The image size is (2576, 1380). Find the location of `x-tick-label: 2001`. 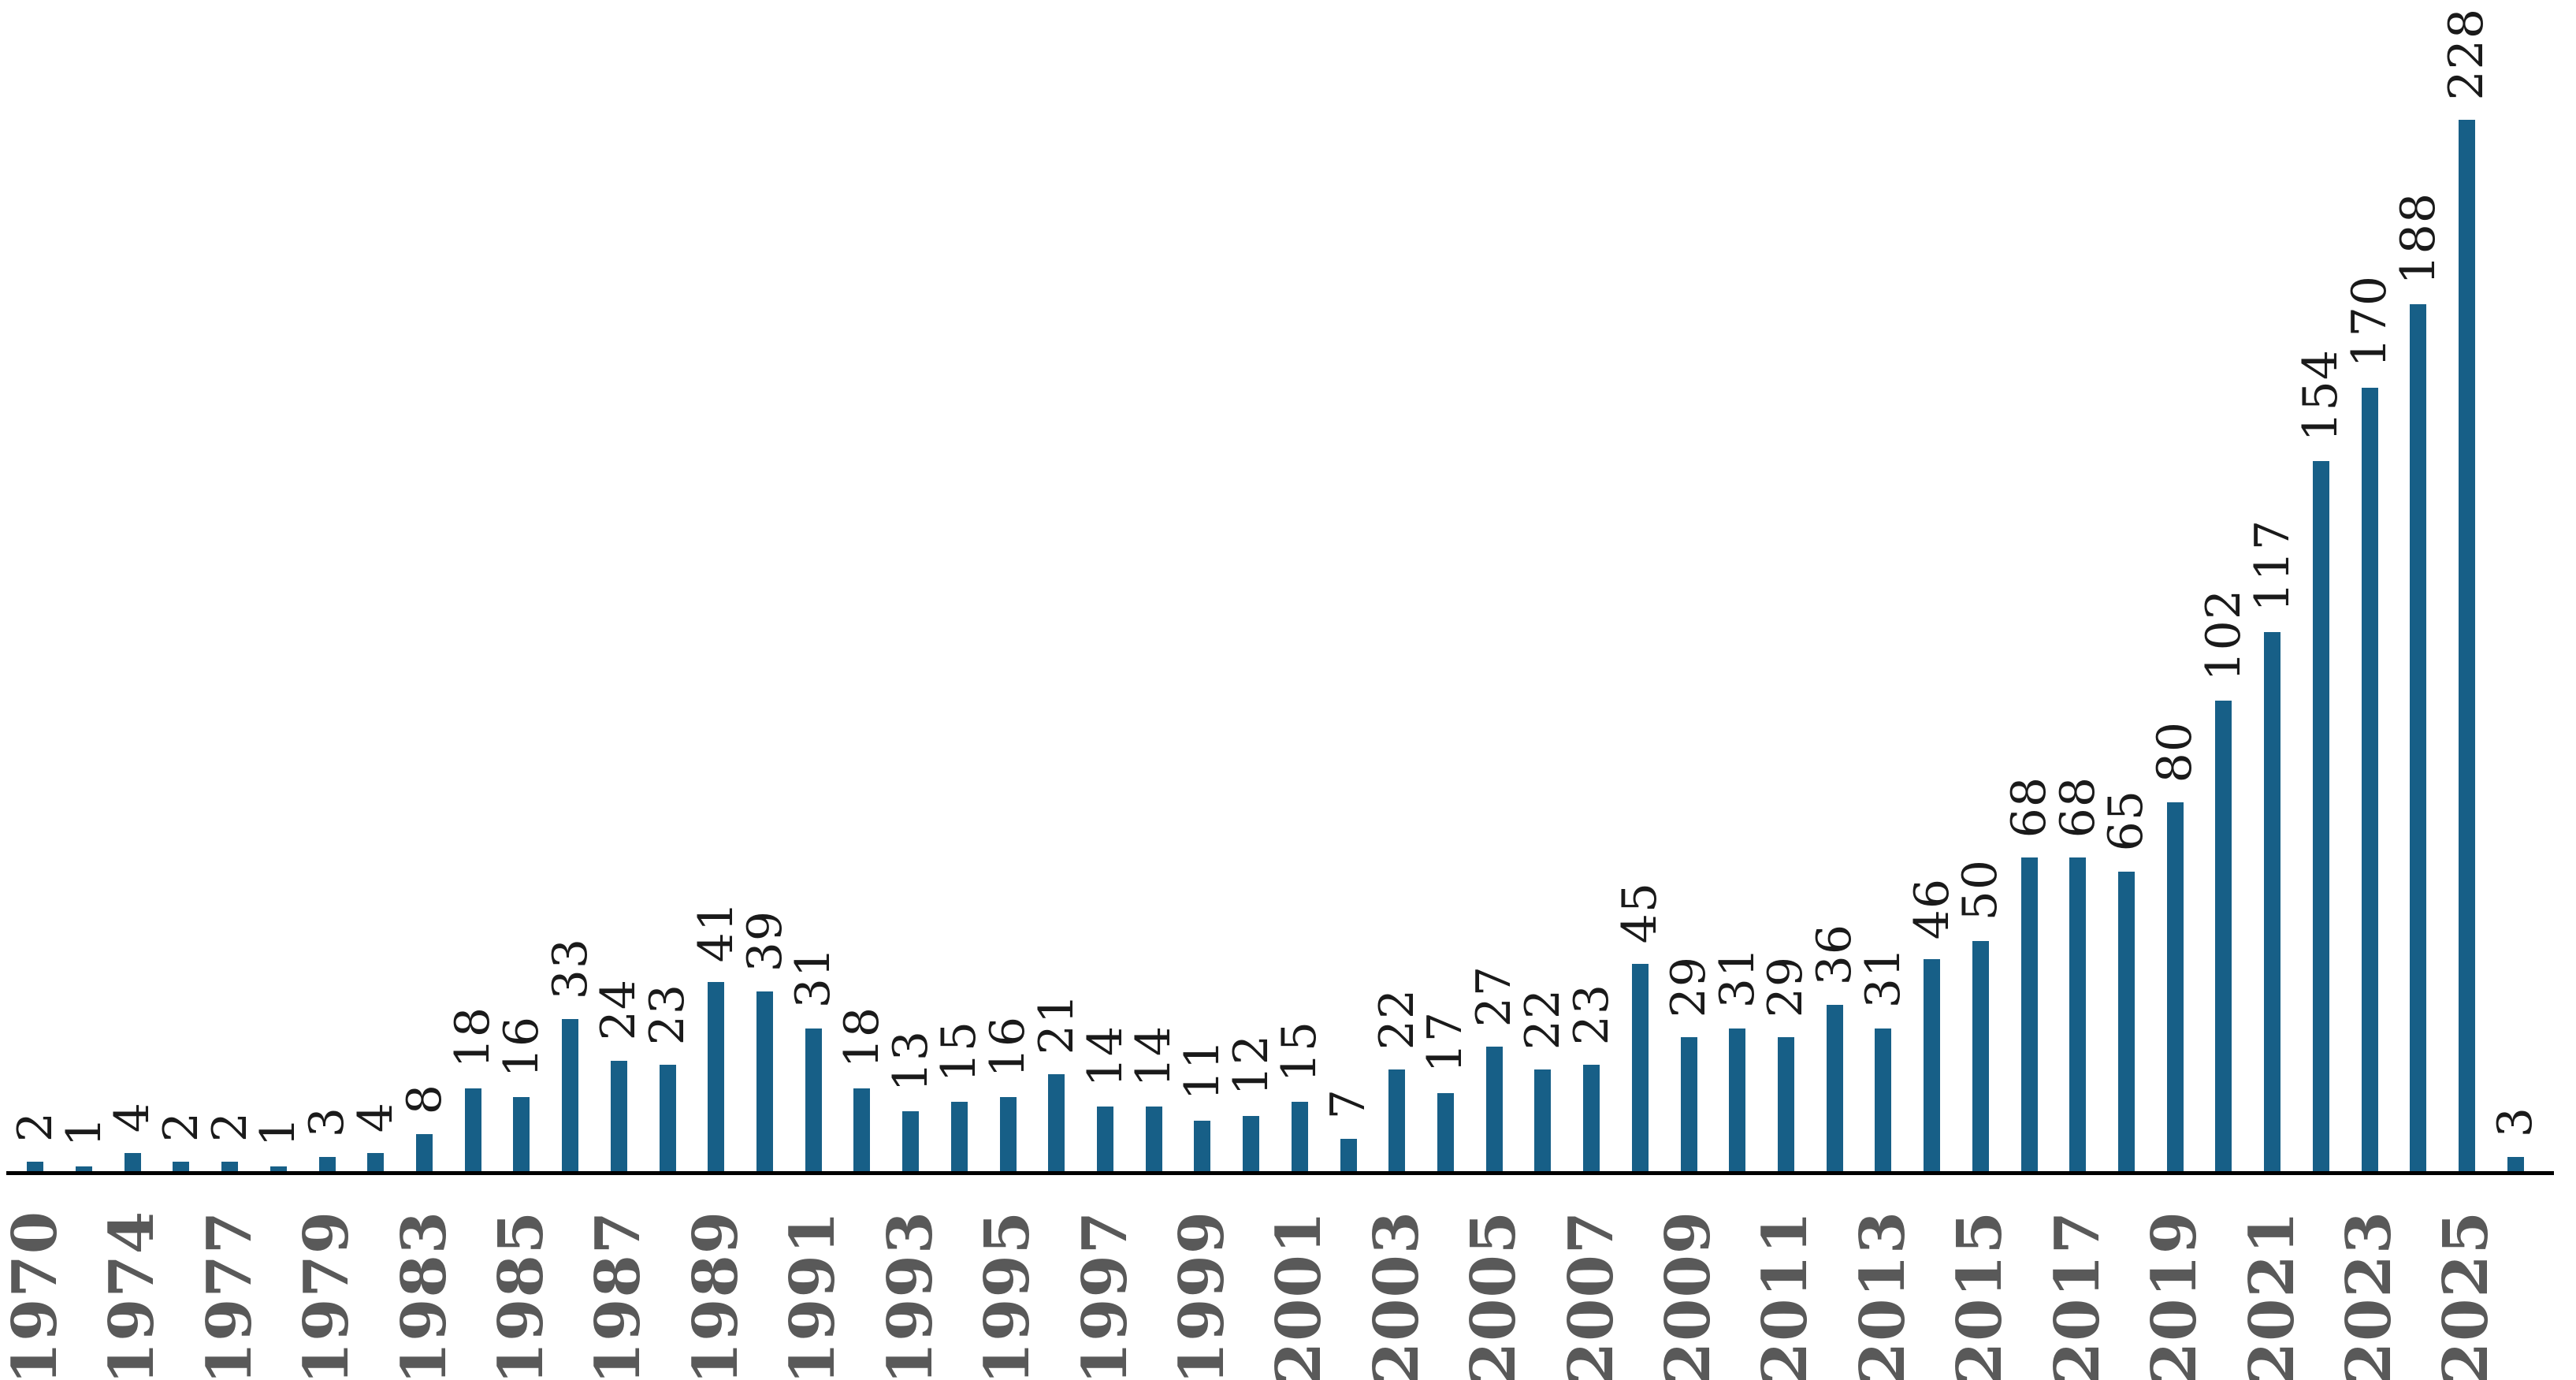

x-tick-label: 2001 is located at coordinates (1299, 1295).